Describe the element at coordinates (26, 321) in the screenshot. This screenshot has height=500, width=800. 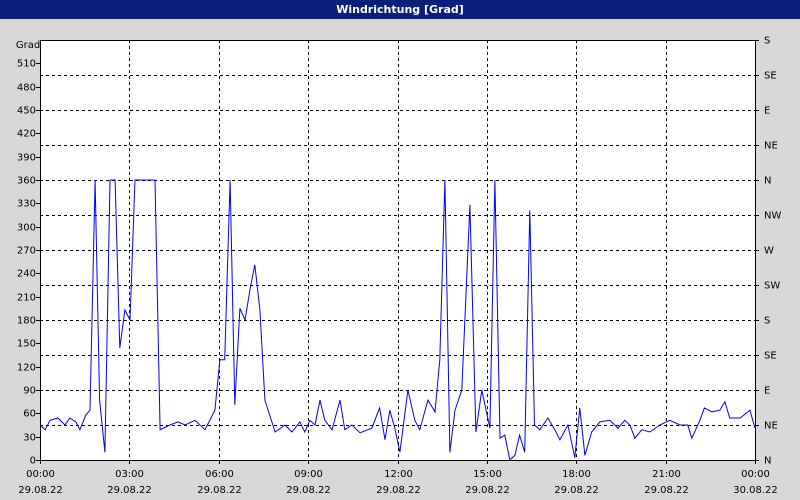
I see `y-tick-label: 180` at that location.